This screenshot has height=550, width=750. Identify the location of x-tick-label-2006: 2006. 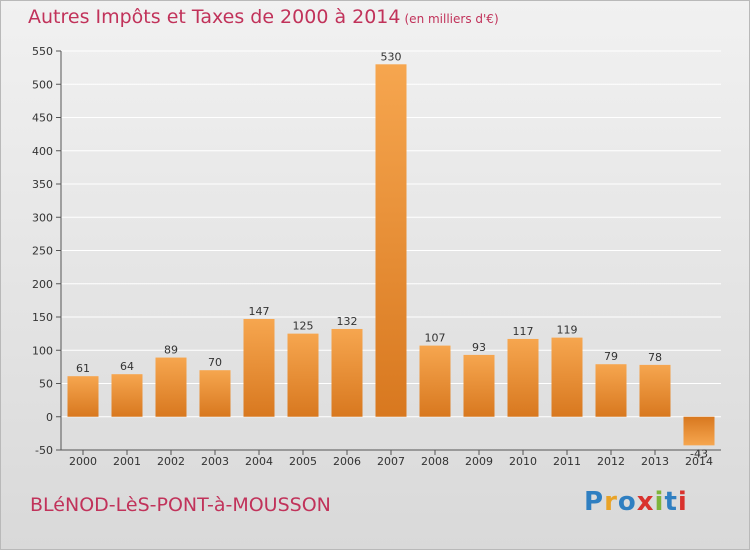
(347, 461).